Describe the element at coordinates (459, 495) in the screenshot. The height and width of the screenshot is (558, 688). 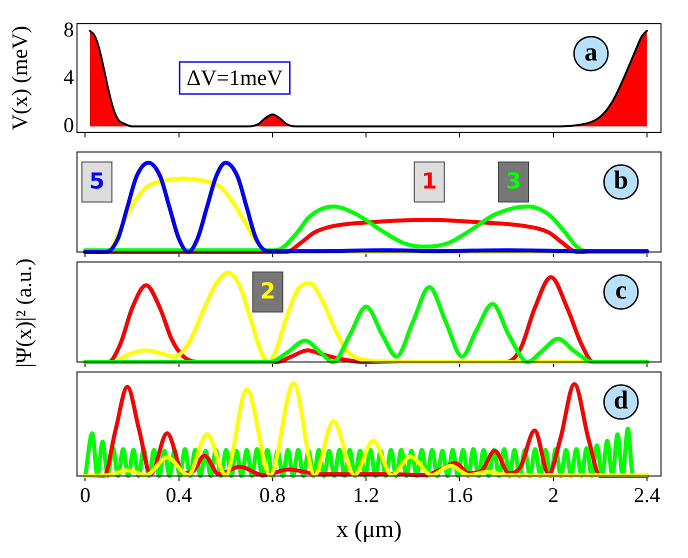
I see `x-tick-label: 1.6` at that location.